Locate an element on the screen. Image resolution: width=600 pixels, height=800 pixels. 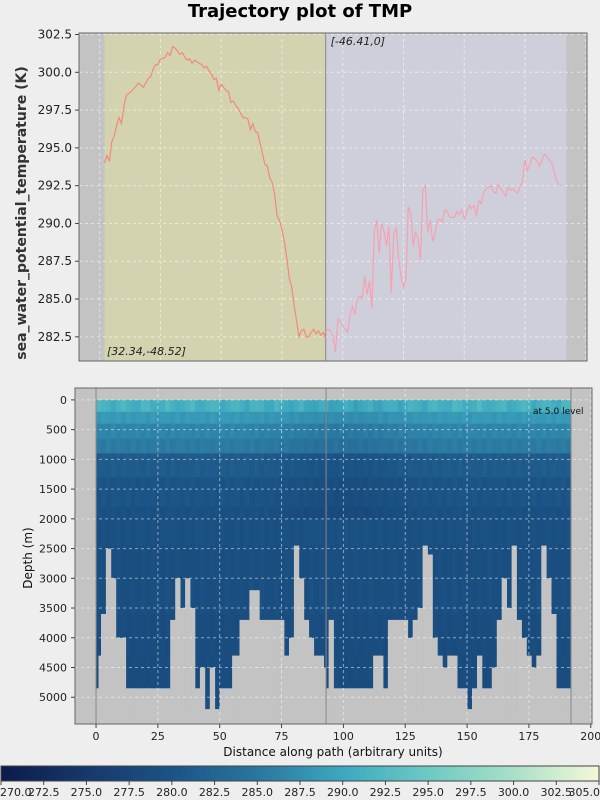
colorbar-tick-label: 282.5 is located at coordinates (215, 792).